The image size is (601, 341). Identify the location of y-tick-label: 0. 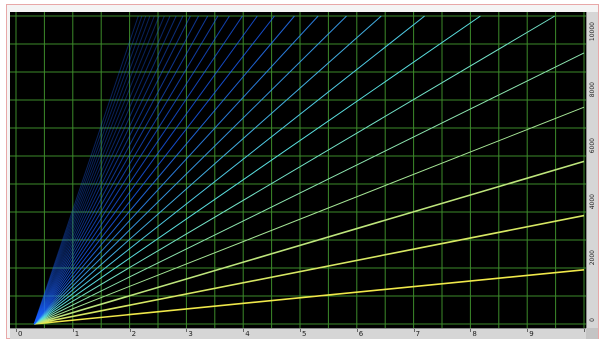
(592, 320).